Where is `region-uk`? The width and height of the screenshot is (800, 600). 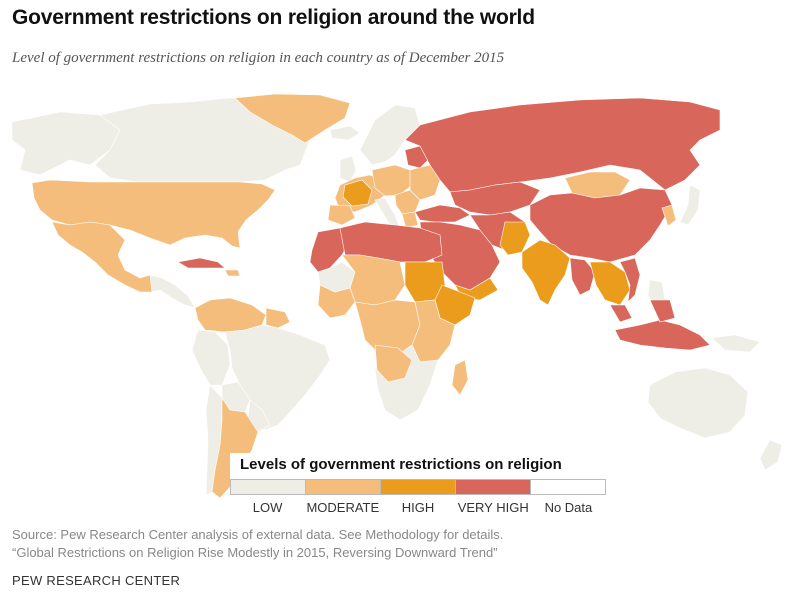 region-uk is located at coordinates (348, 169).